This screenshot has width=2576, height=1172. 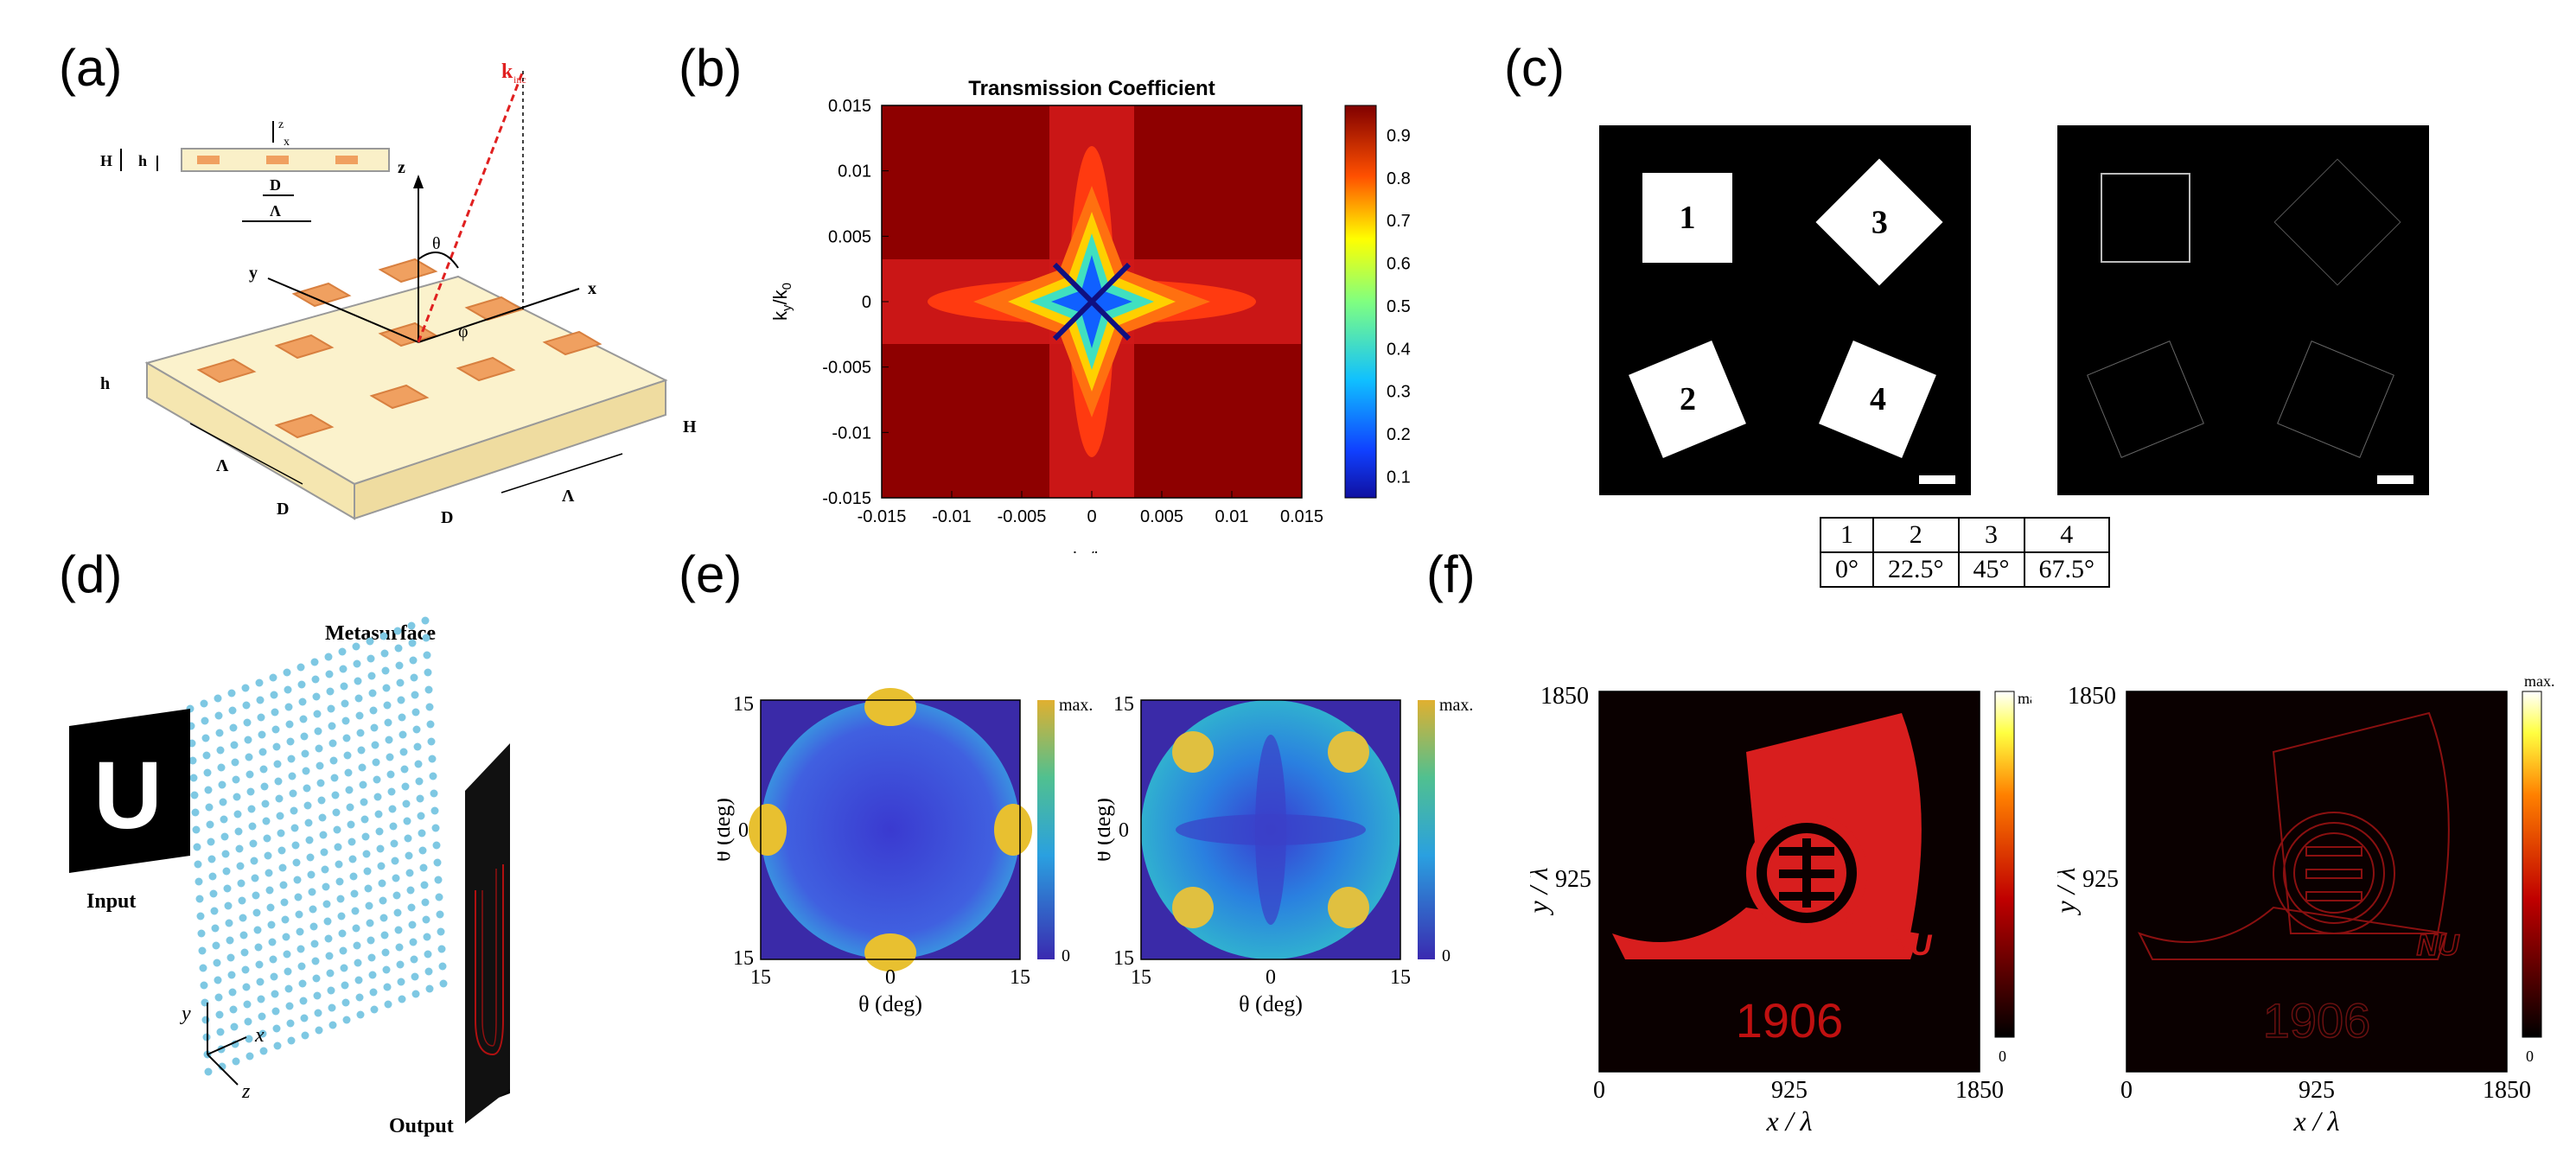 I want to click on input-label: Input, so click(x=111, y=901).